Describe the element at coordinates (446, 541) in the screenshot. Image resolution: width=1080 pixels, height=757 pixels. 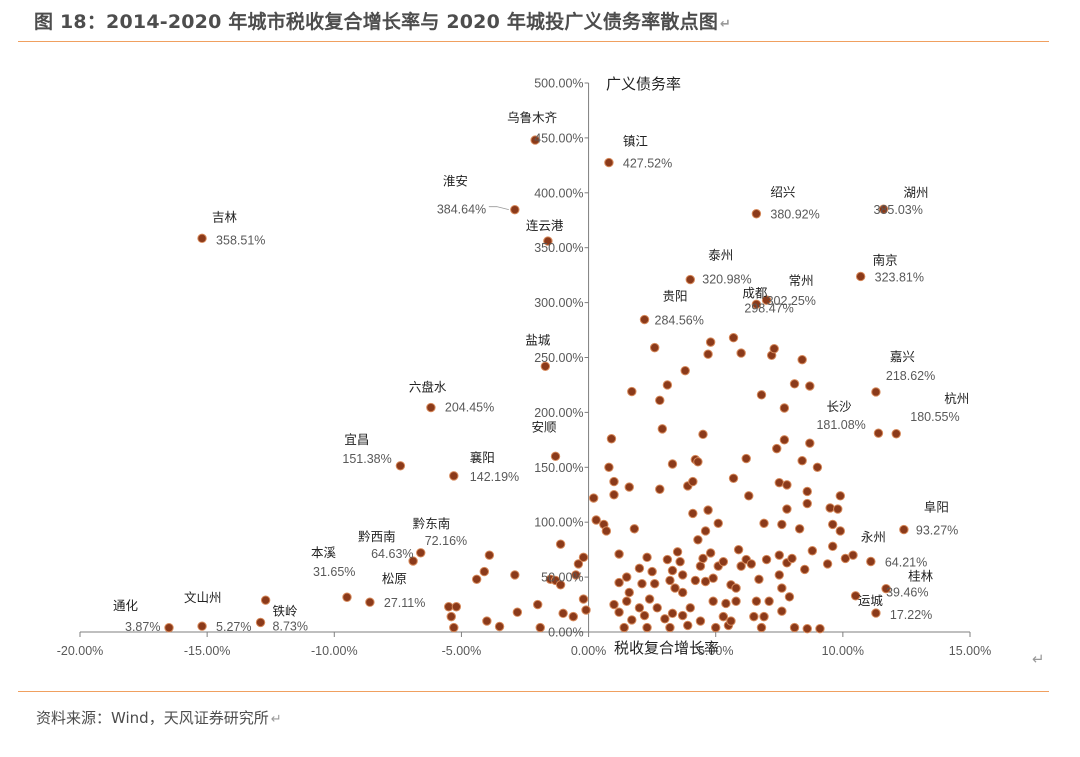
I see `point-value-label: 72.16%` at that location.